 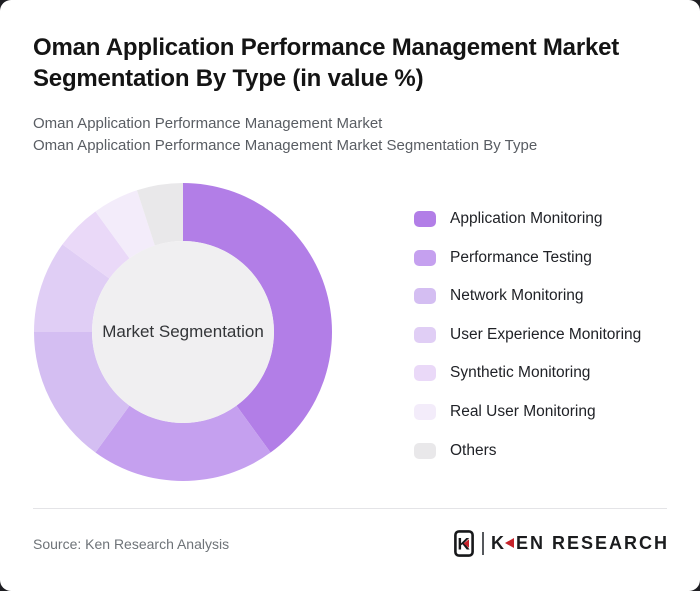 I want to click on ken-research-logo: K K EN RESEARCH, so click(x=561, y=543).